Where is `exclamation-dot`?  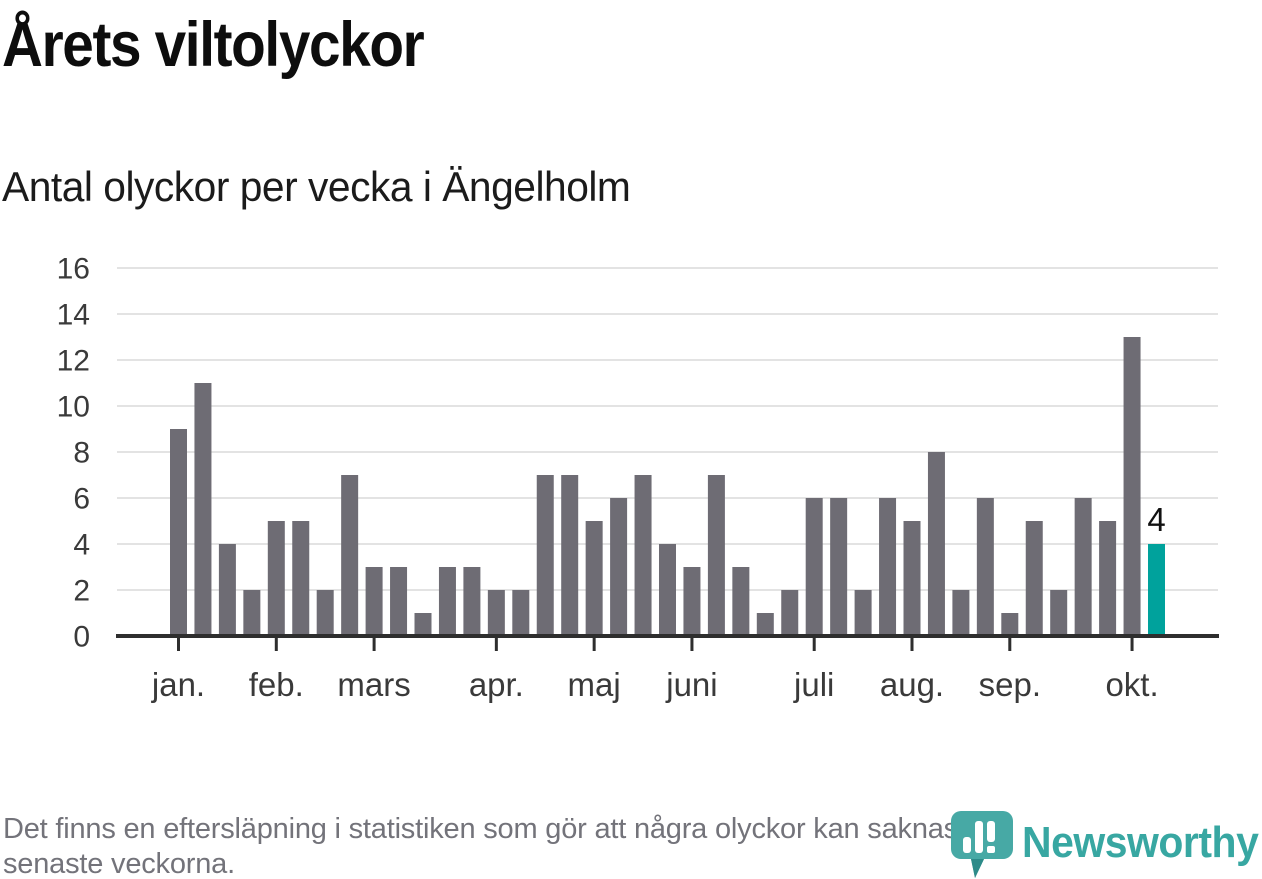 exclamation-dot is located at coordinates (991, 849).